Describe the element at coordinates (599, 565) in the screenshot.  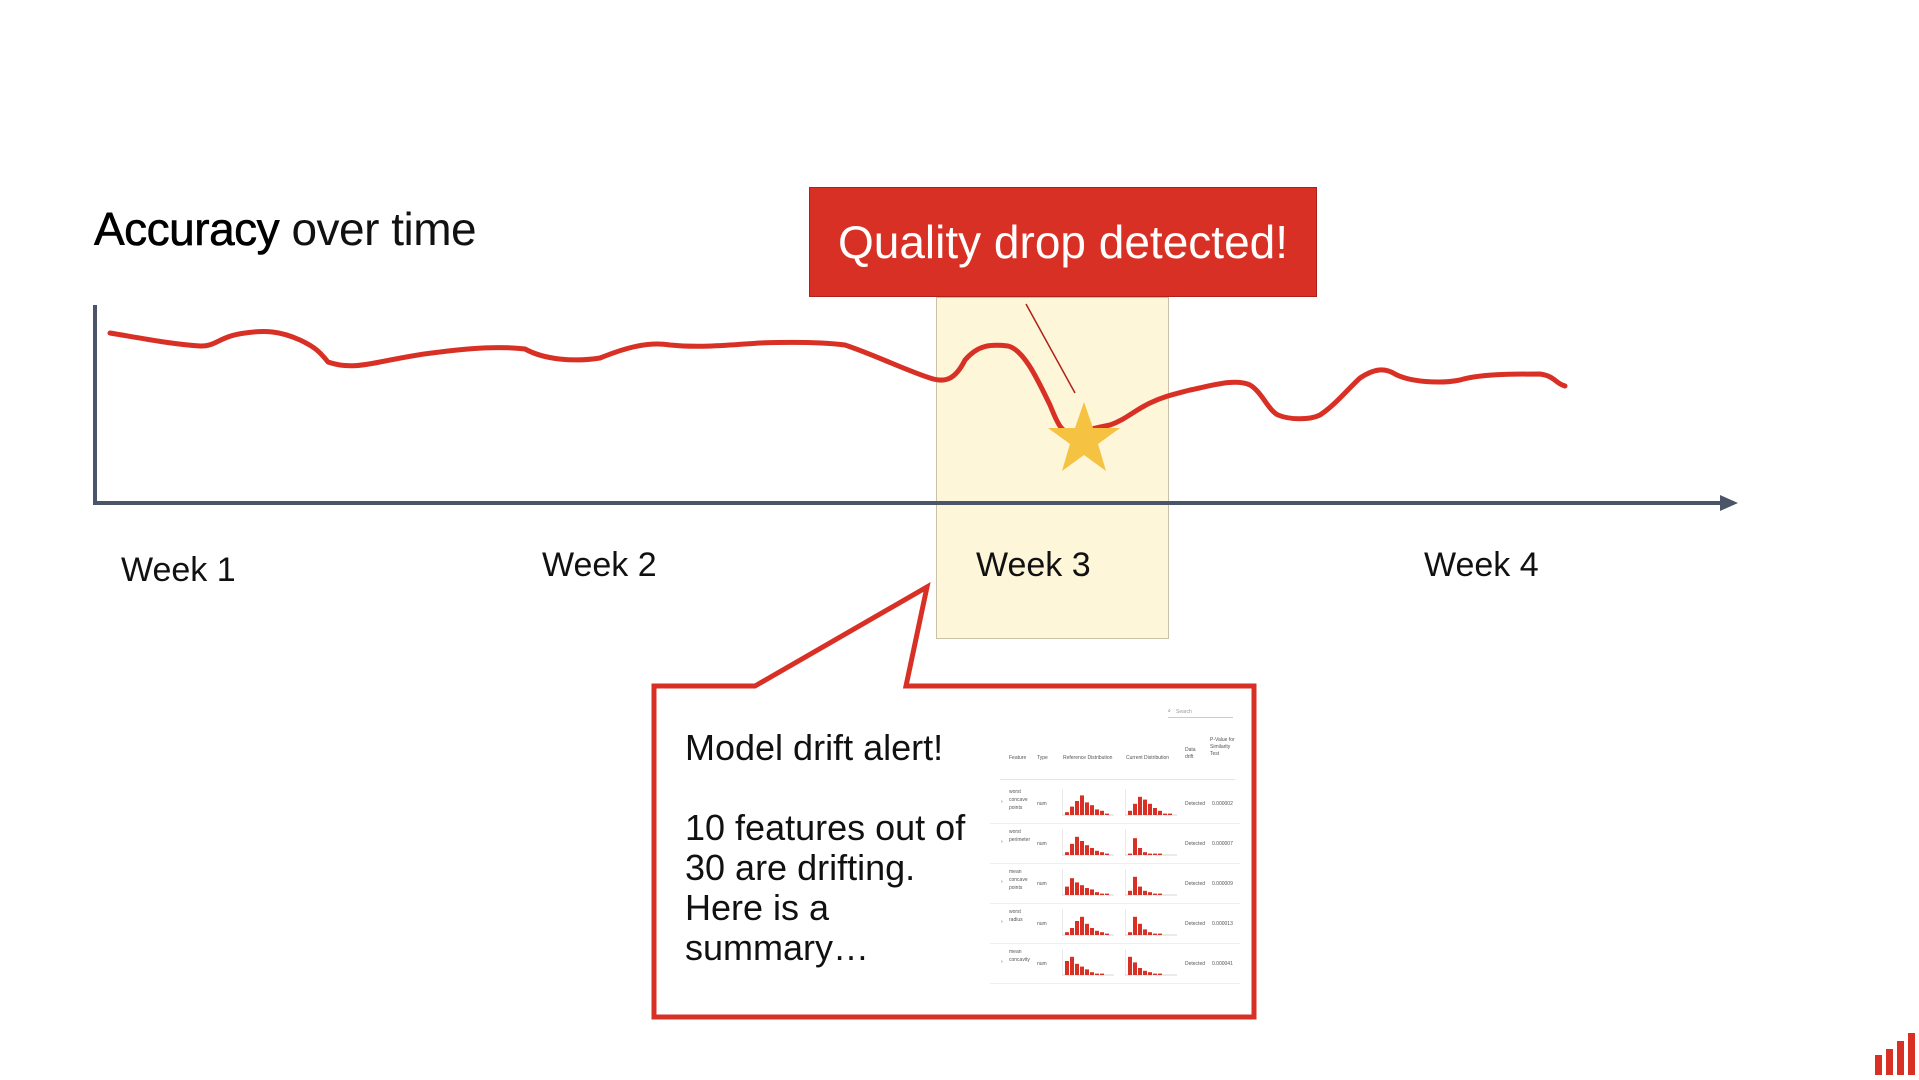
I see `week-label-2: Week 2` at that location.